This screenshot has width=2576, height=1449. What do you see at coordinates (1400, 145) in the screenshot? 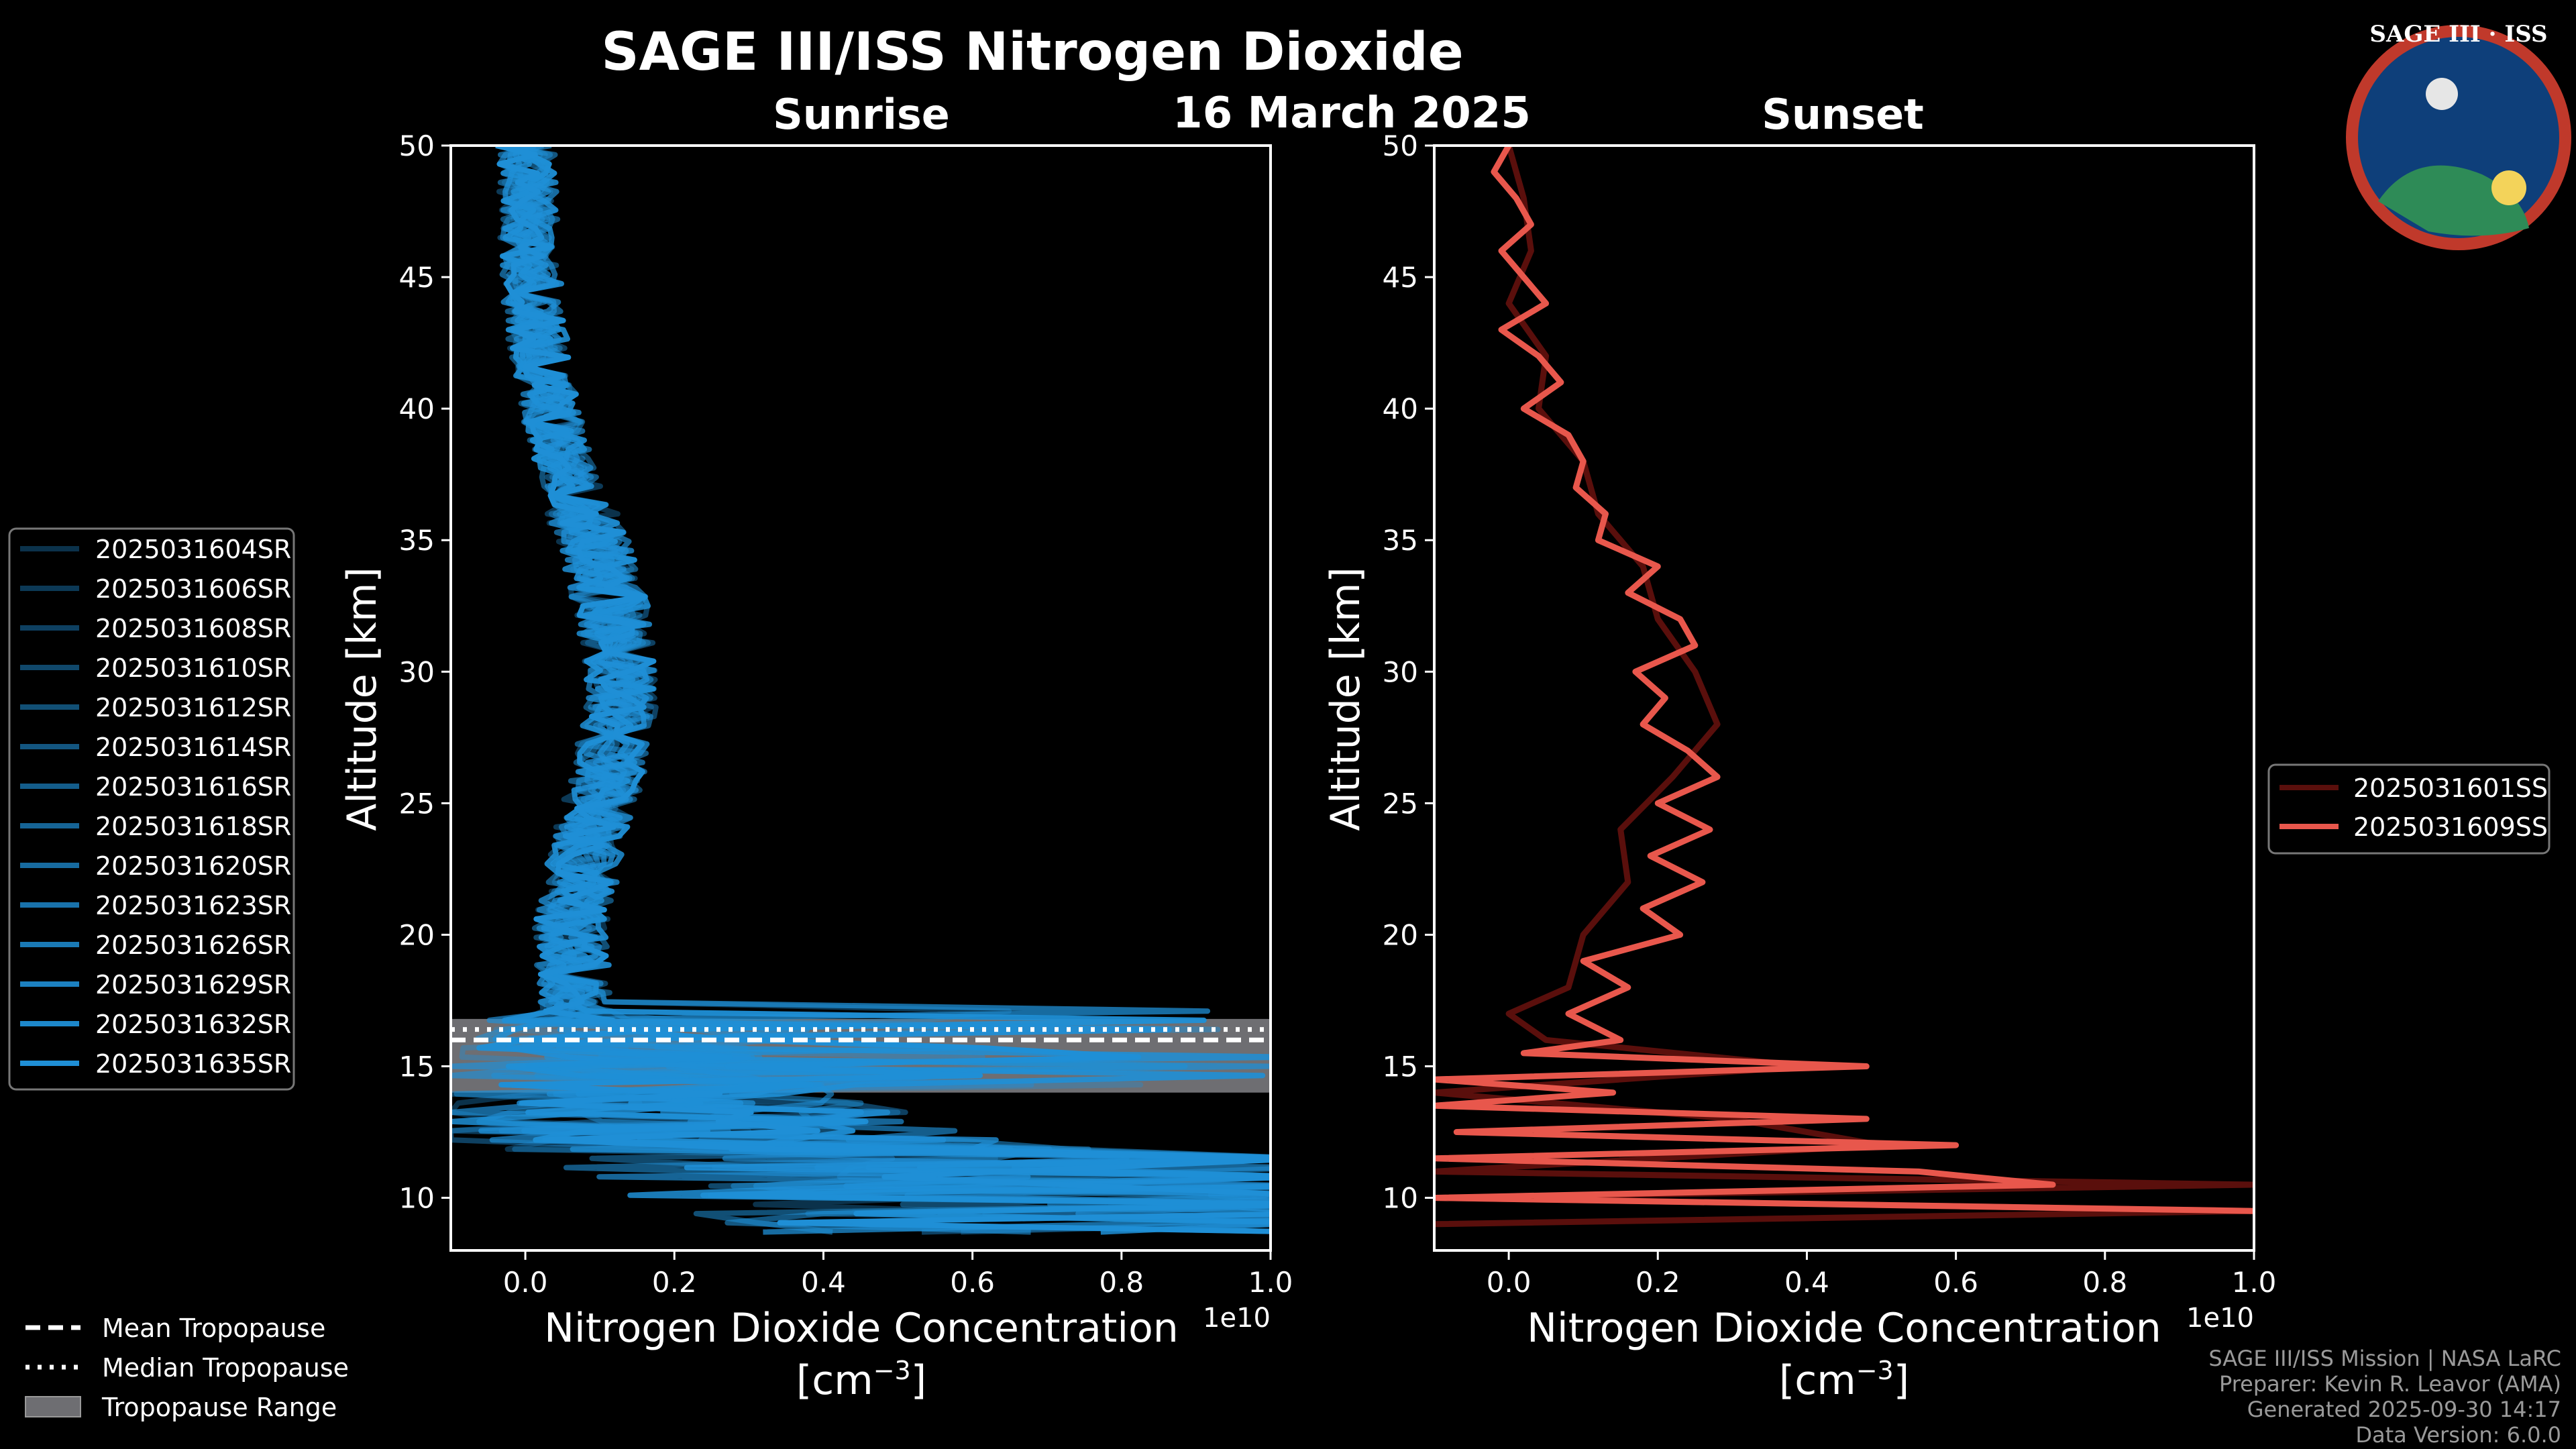
I see `sunset-ytick-label: 50` at bounding box center [1400, 145].